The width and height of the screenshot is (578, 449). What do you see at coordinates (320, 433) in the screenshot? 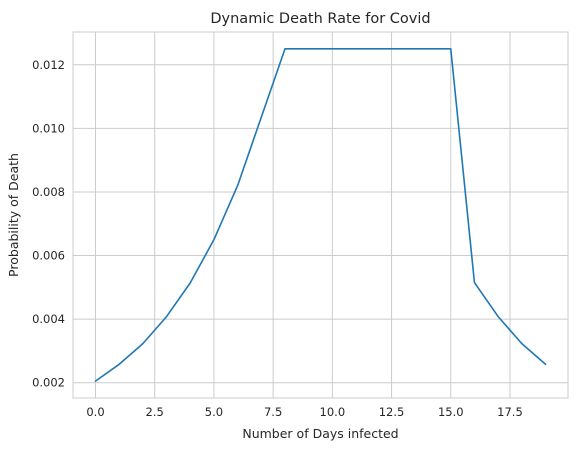
I see `x-axis-label: Number of Days infected` at bounding box center [320, 433].